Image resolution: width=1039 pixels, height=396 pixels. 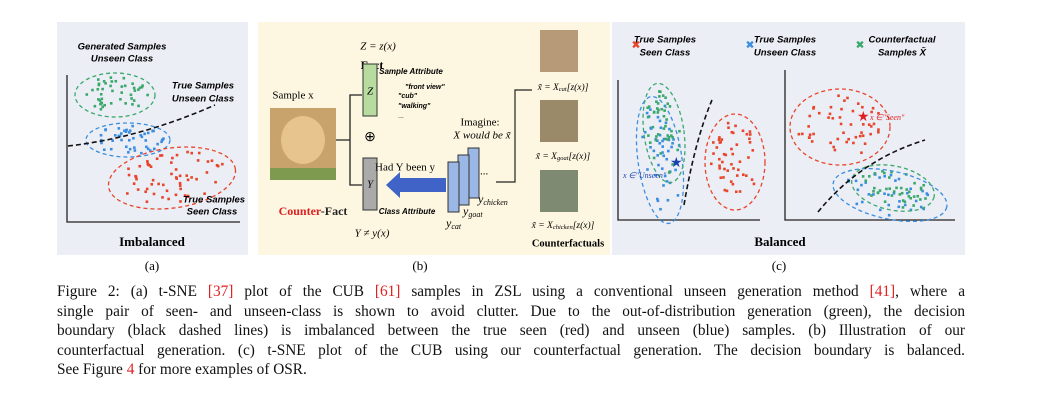 I want to click on eq-rhs: [z(x)], so click(x=578, y=87).